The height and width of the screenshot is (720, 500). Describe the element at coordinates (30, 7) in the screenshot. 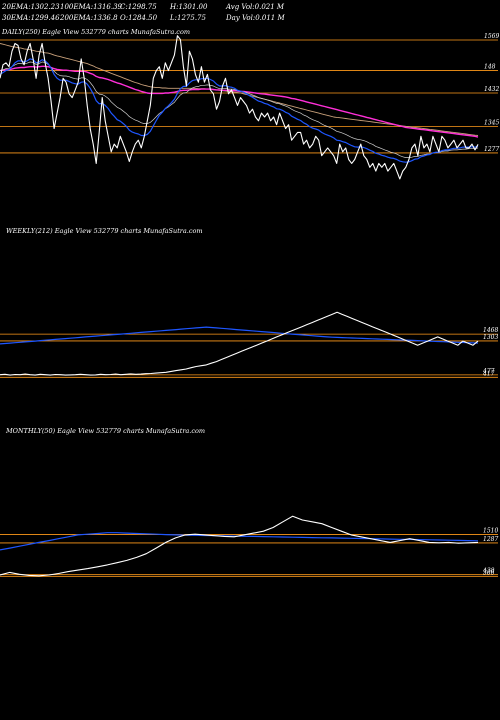

I see `header-ema20: 20EMA:1302.23` at that location.